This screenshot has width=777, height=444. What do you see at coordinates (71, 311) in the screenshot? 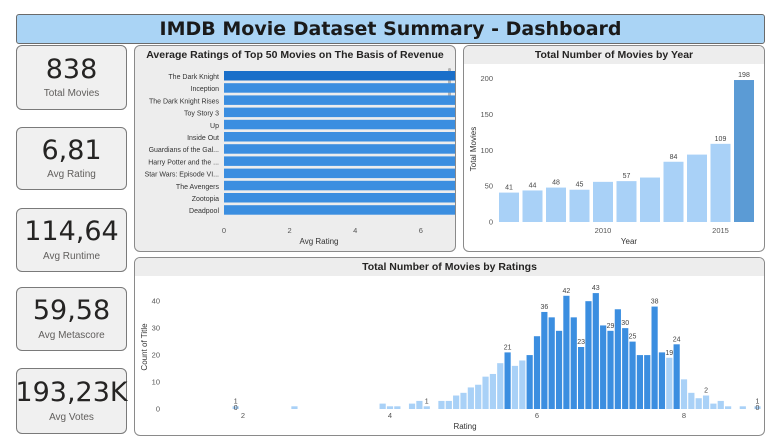
I see `kpi-value: 59,58` at bounding box center [71, 311].